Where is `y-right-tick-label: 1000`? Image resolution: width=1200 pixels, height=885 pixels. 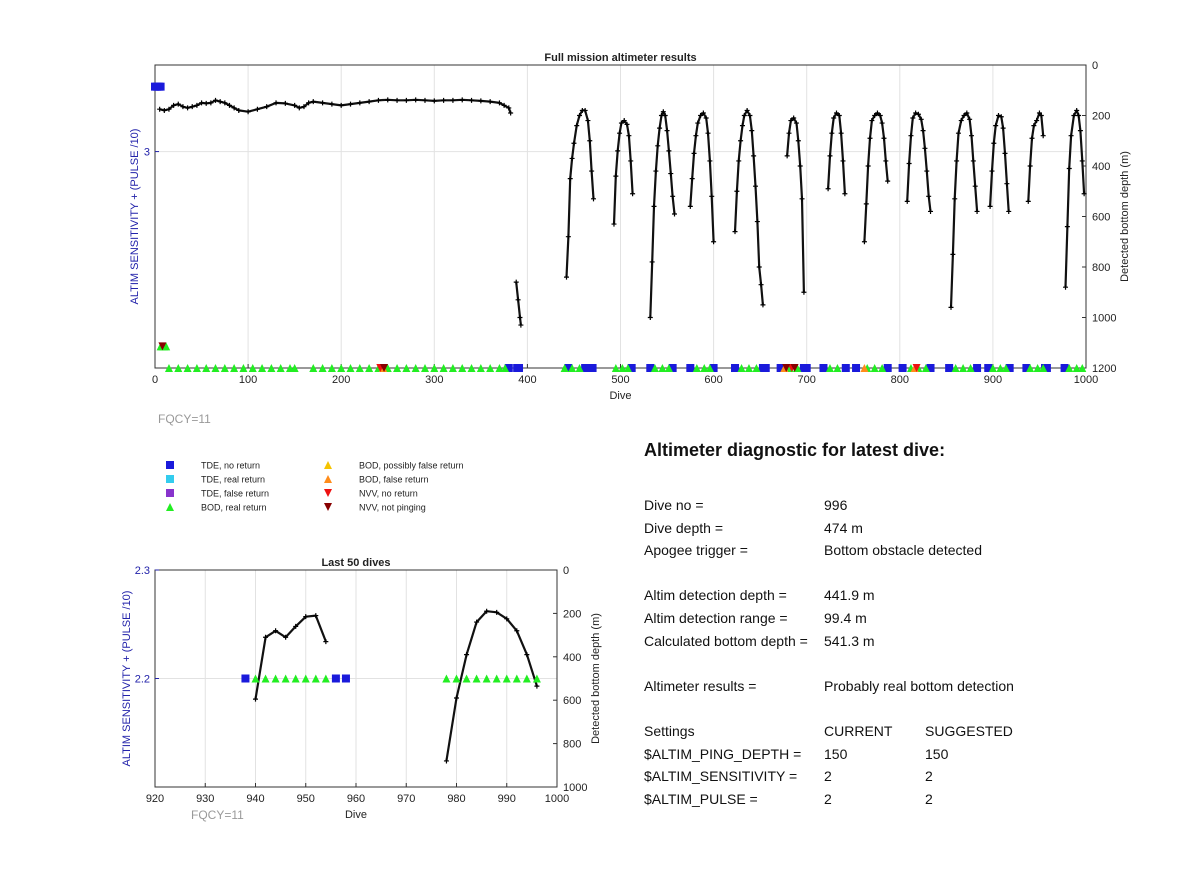 y-right-tick-label: 1000 is located at coordinates (1104, 319).